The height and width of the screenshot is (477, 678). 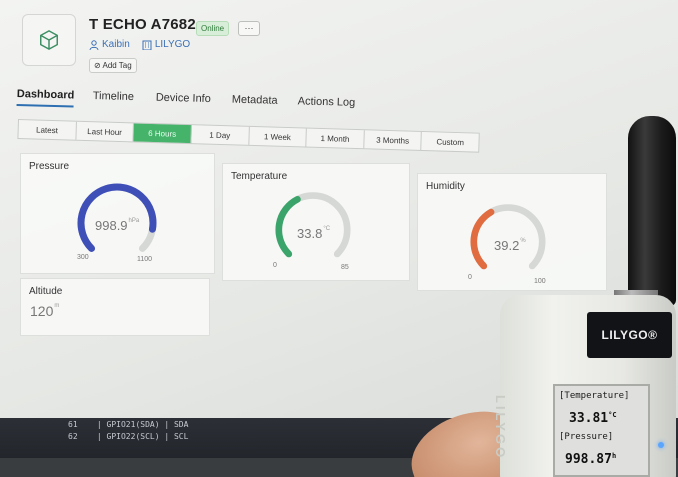 I want to click on altitude-unit: m, so click(x=57, y=306).